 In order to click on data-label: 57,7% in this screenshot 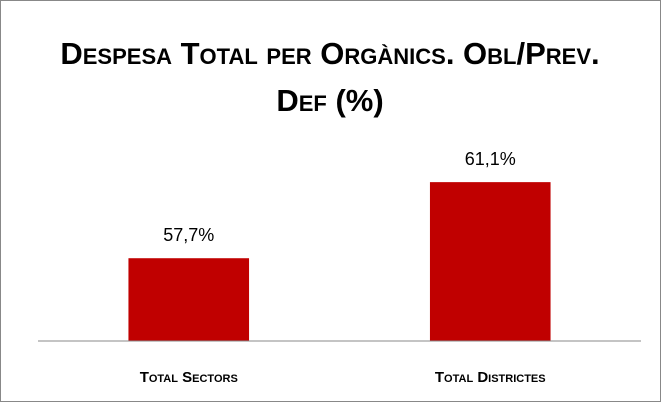, I will do `click(188, 235)`.